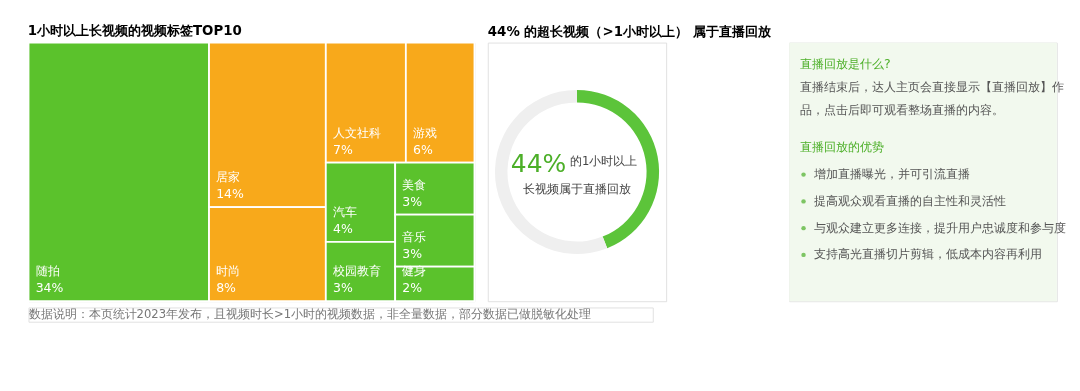 The height and width of the screenshot is (391, 1080). I want to click on data-label: 34%, so click(49, 288).